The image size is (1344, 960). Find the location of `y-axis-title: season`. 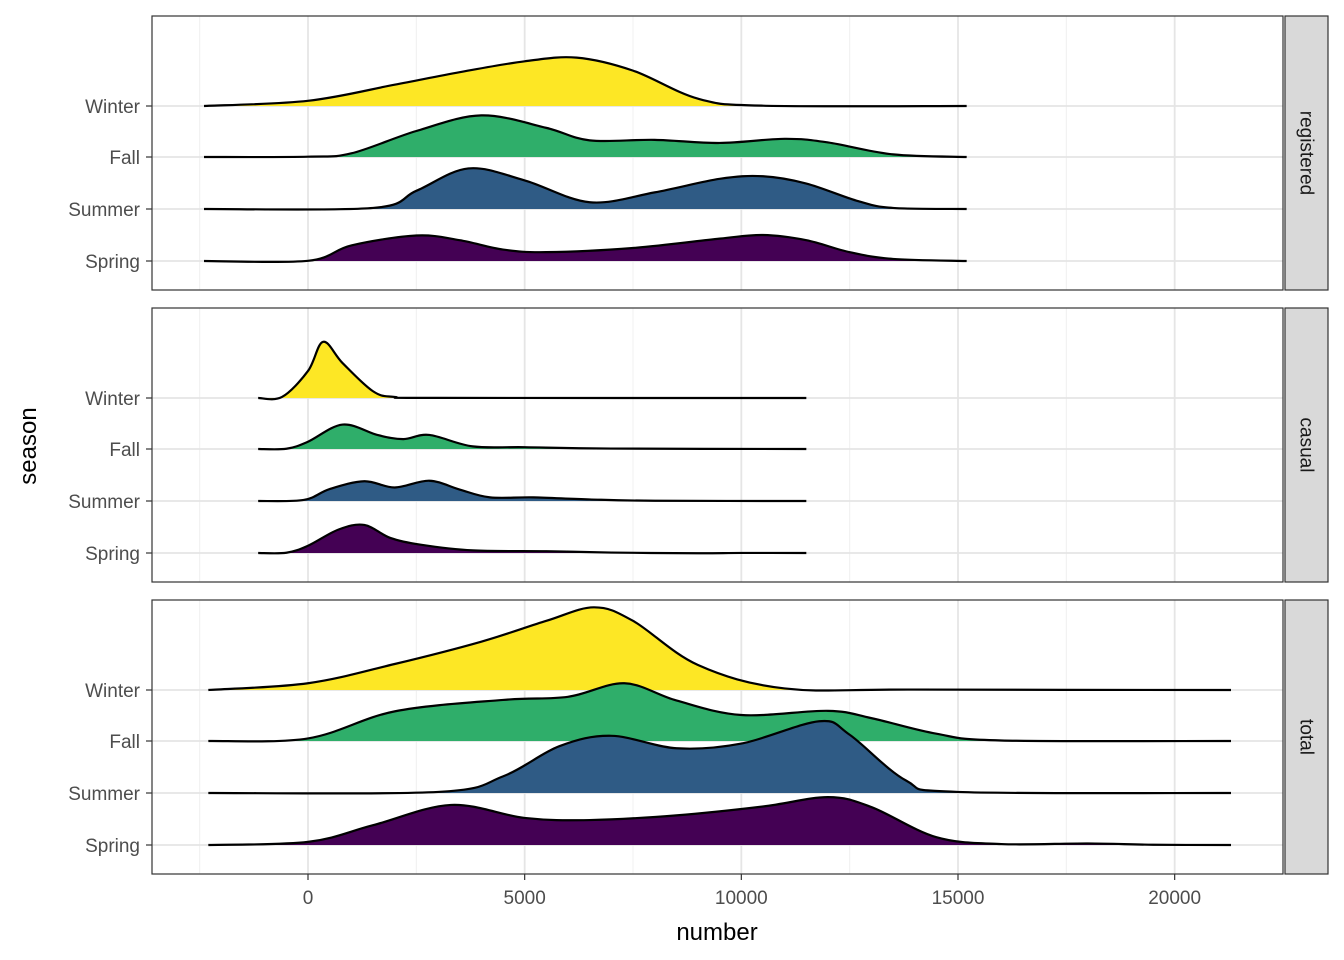

y-axis-title: season is located at coordinates (28, 445).